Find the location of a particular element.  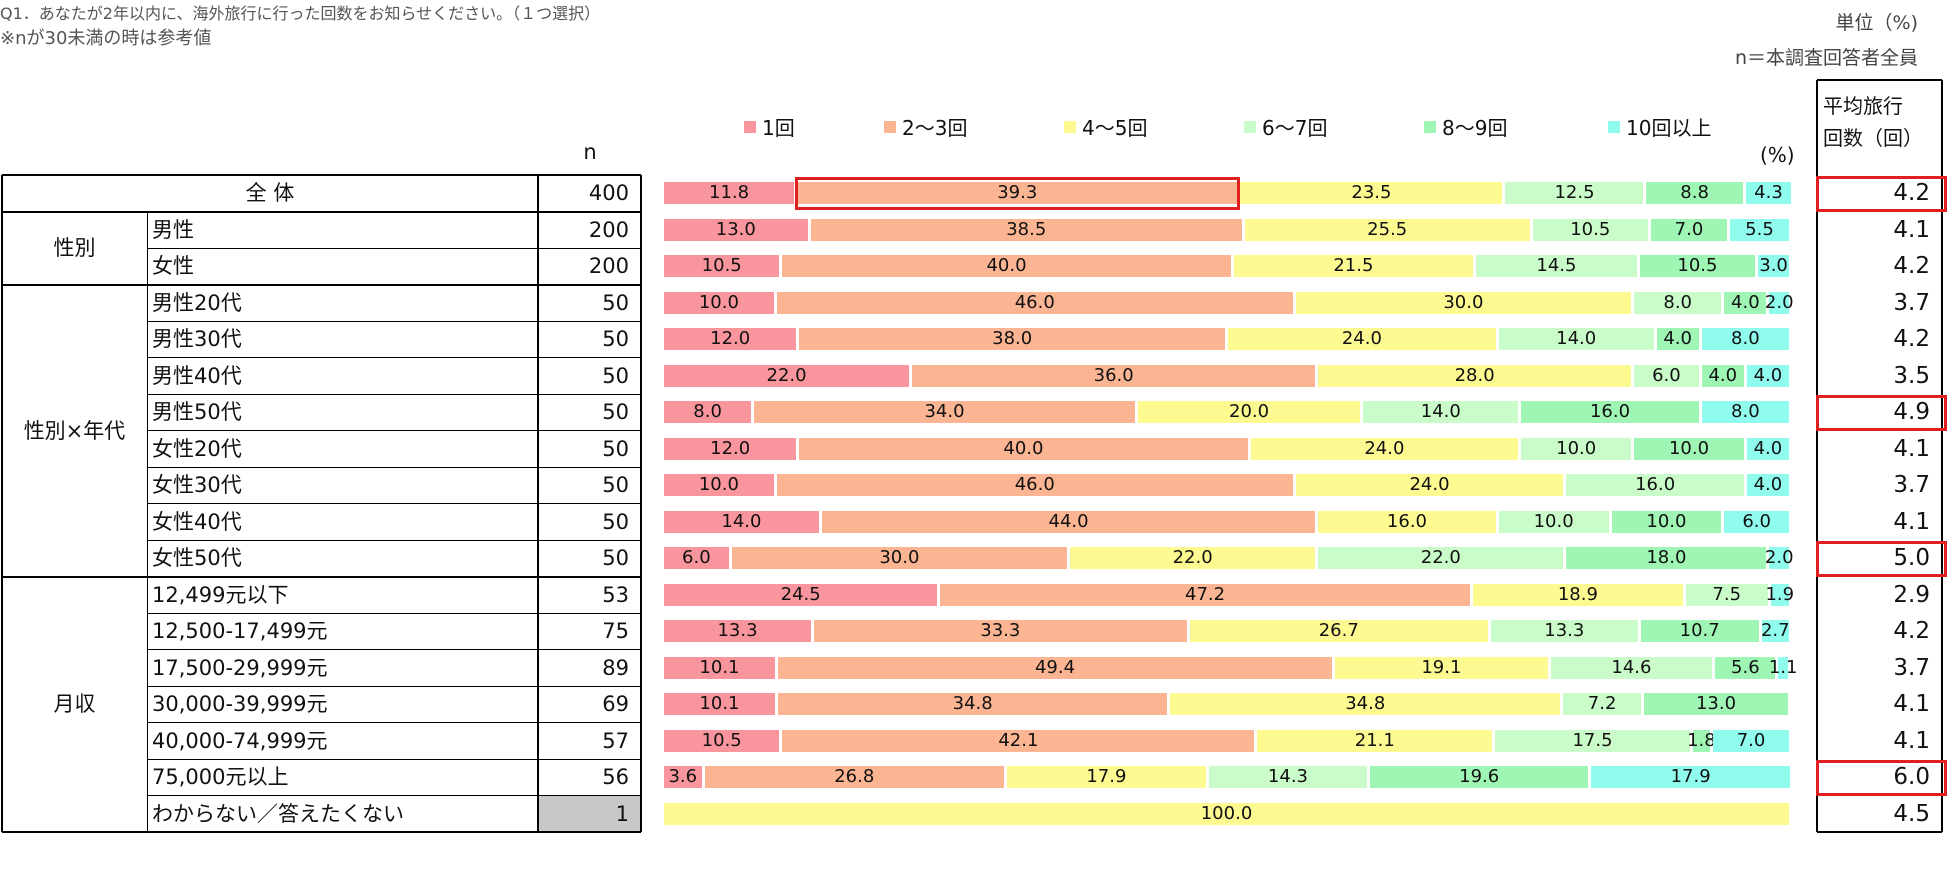

bar-segment: 23.5 is located at coordinates (1371, 193).